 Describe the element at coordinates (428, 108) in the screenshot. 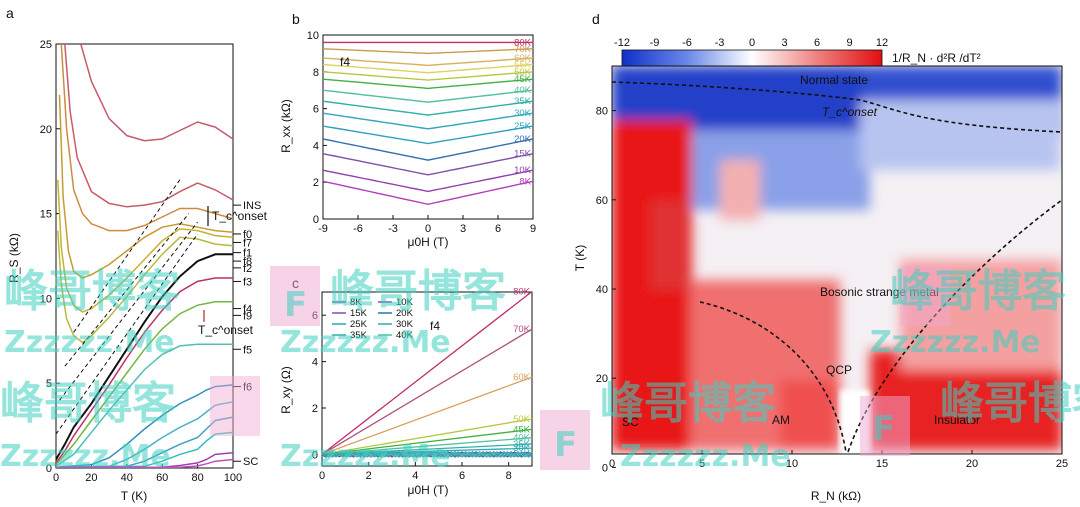

I see `rxx-curve-35K` at that location.